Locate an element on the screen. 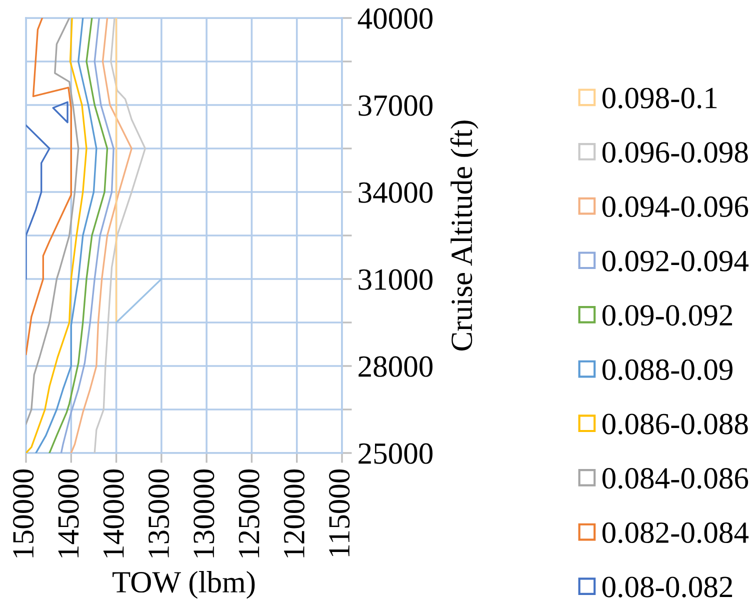  y-axis-title: Cruise Altitude (ft) is located at coordinates (464, 235).